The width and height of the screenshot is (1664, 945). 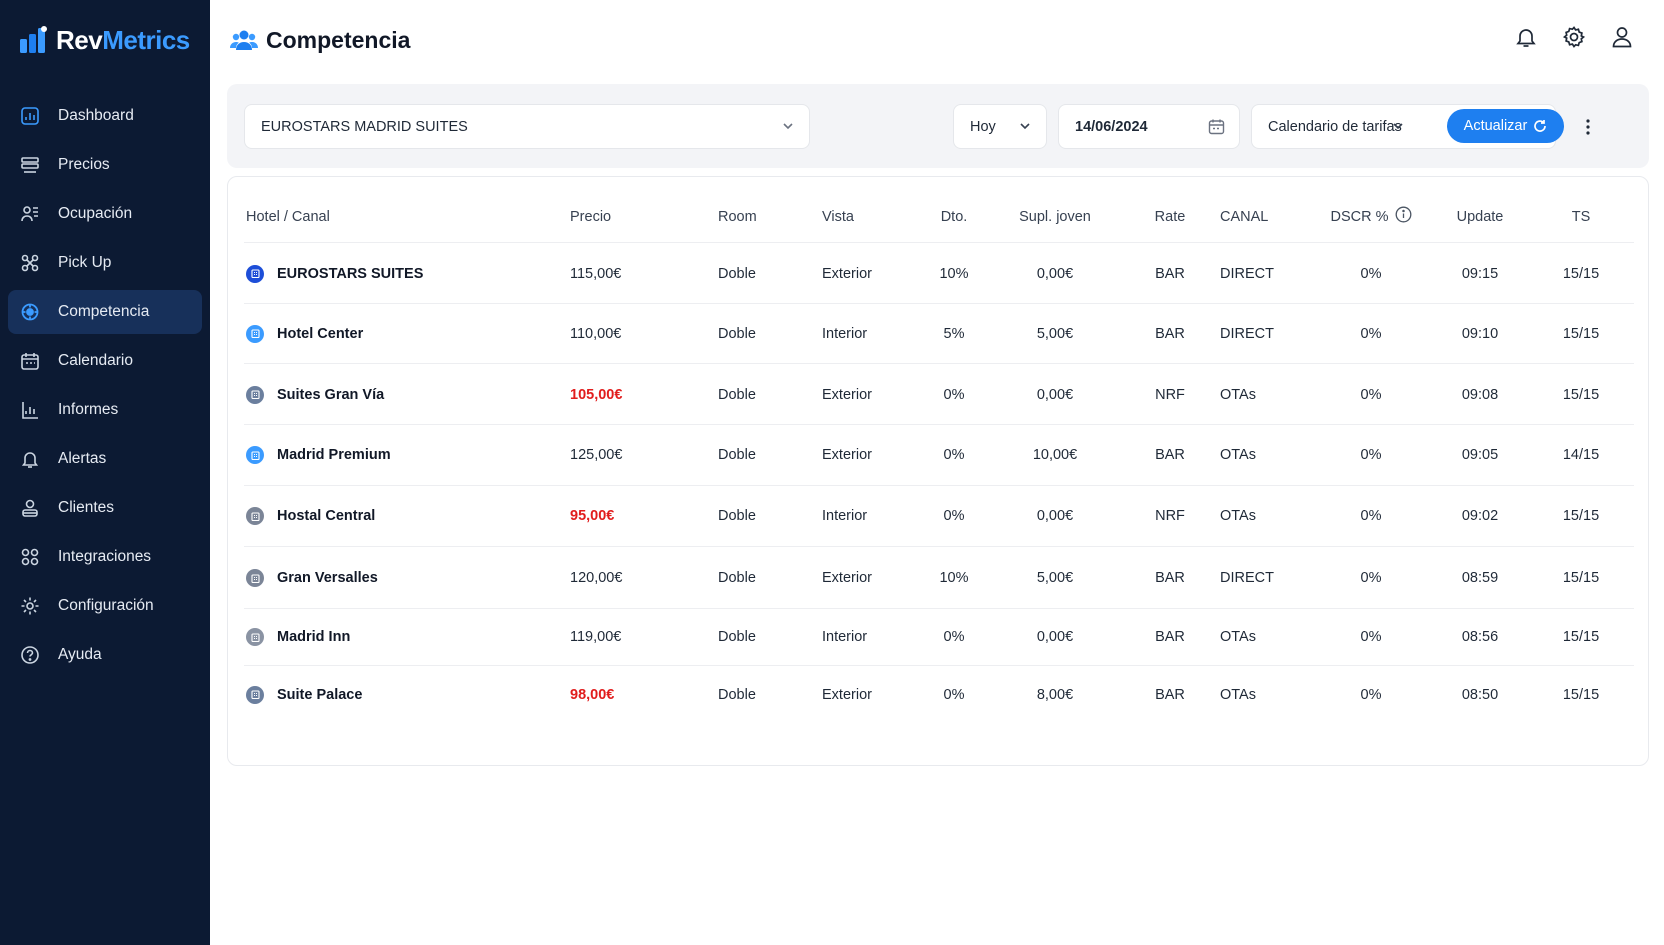 What do you see at coordinates (1480, 216) in the screenshot?
I see `col-header-update: Update` at bounding box center [1480, 216].